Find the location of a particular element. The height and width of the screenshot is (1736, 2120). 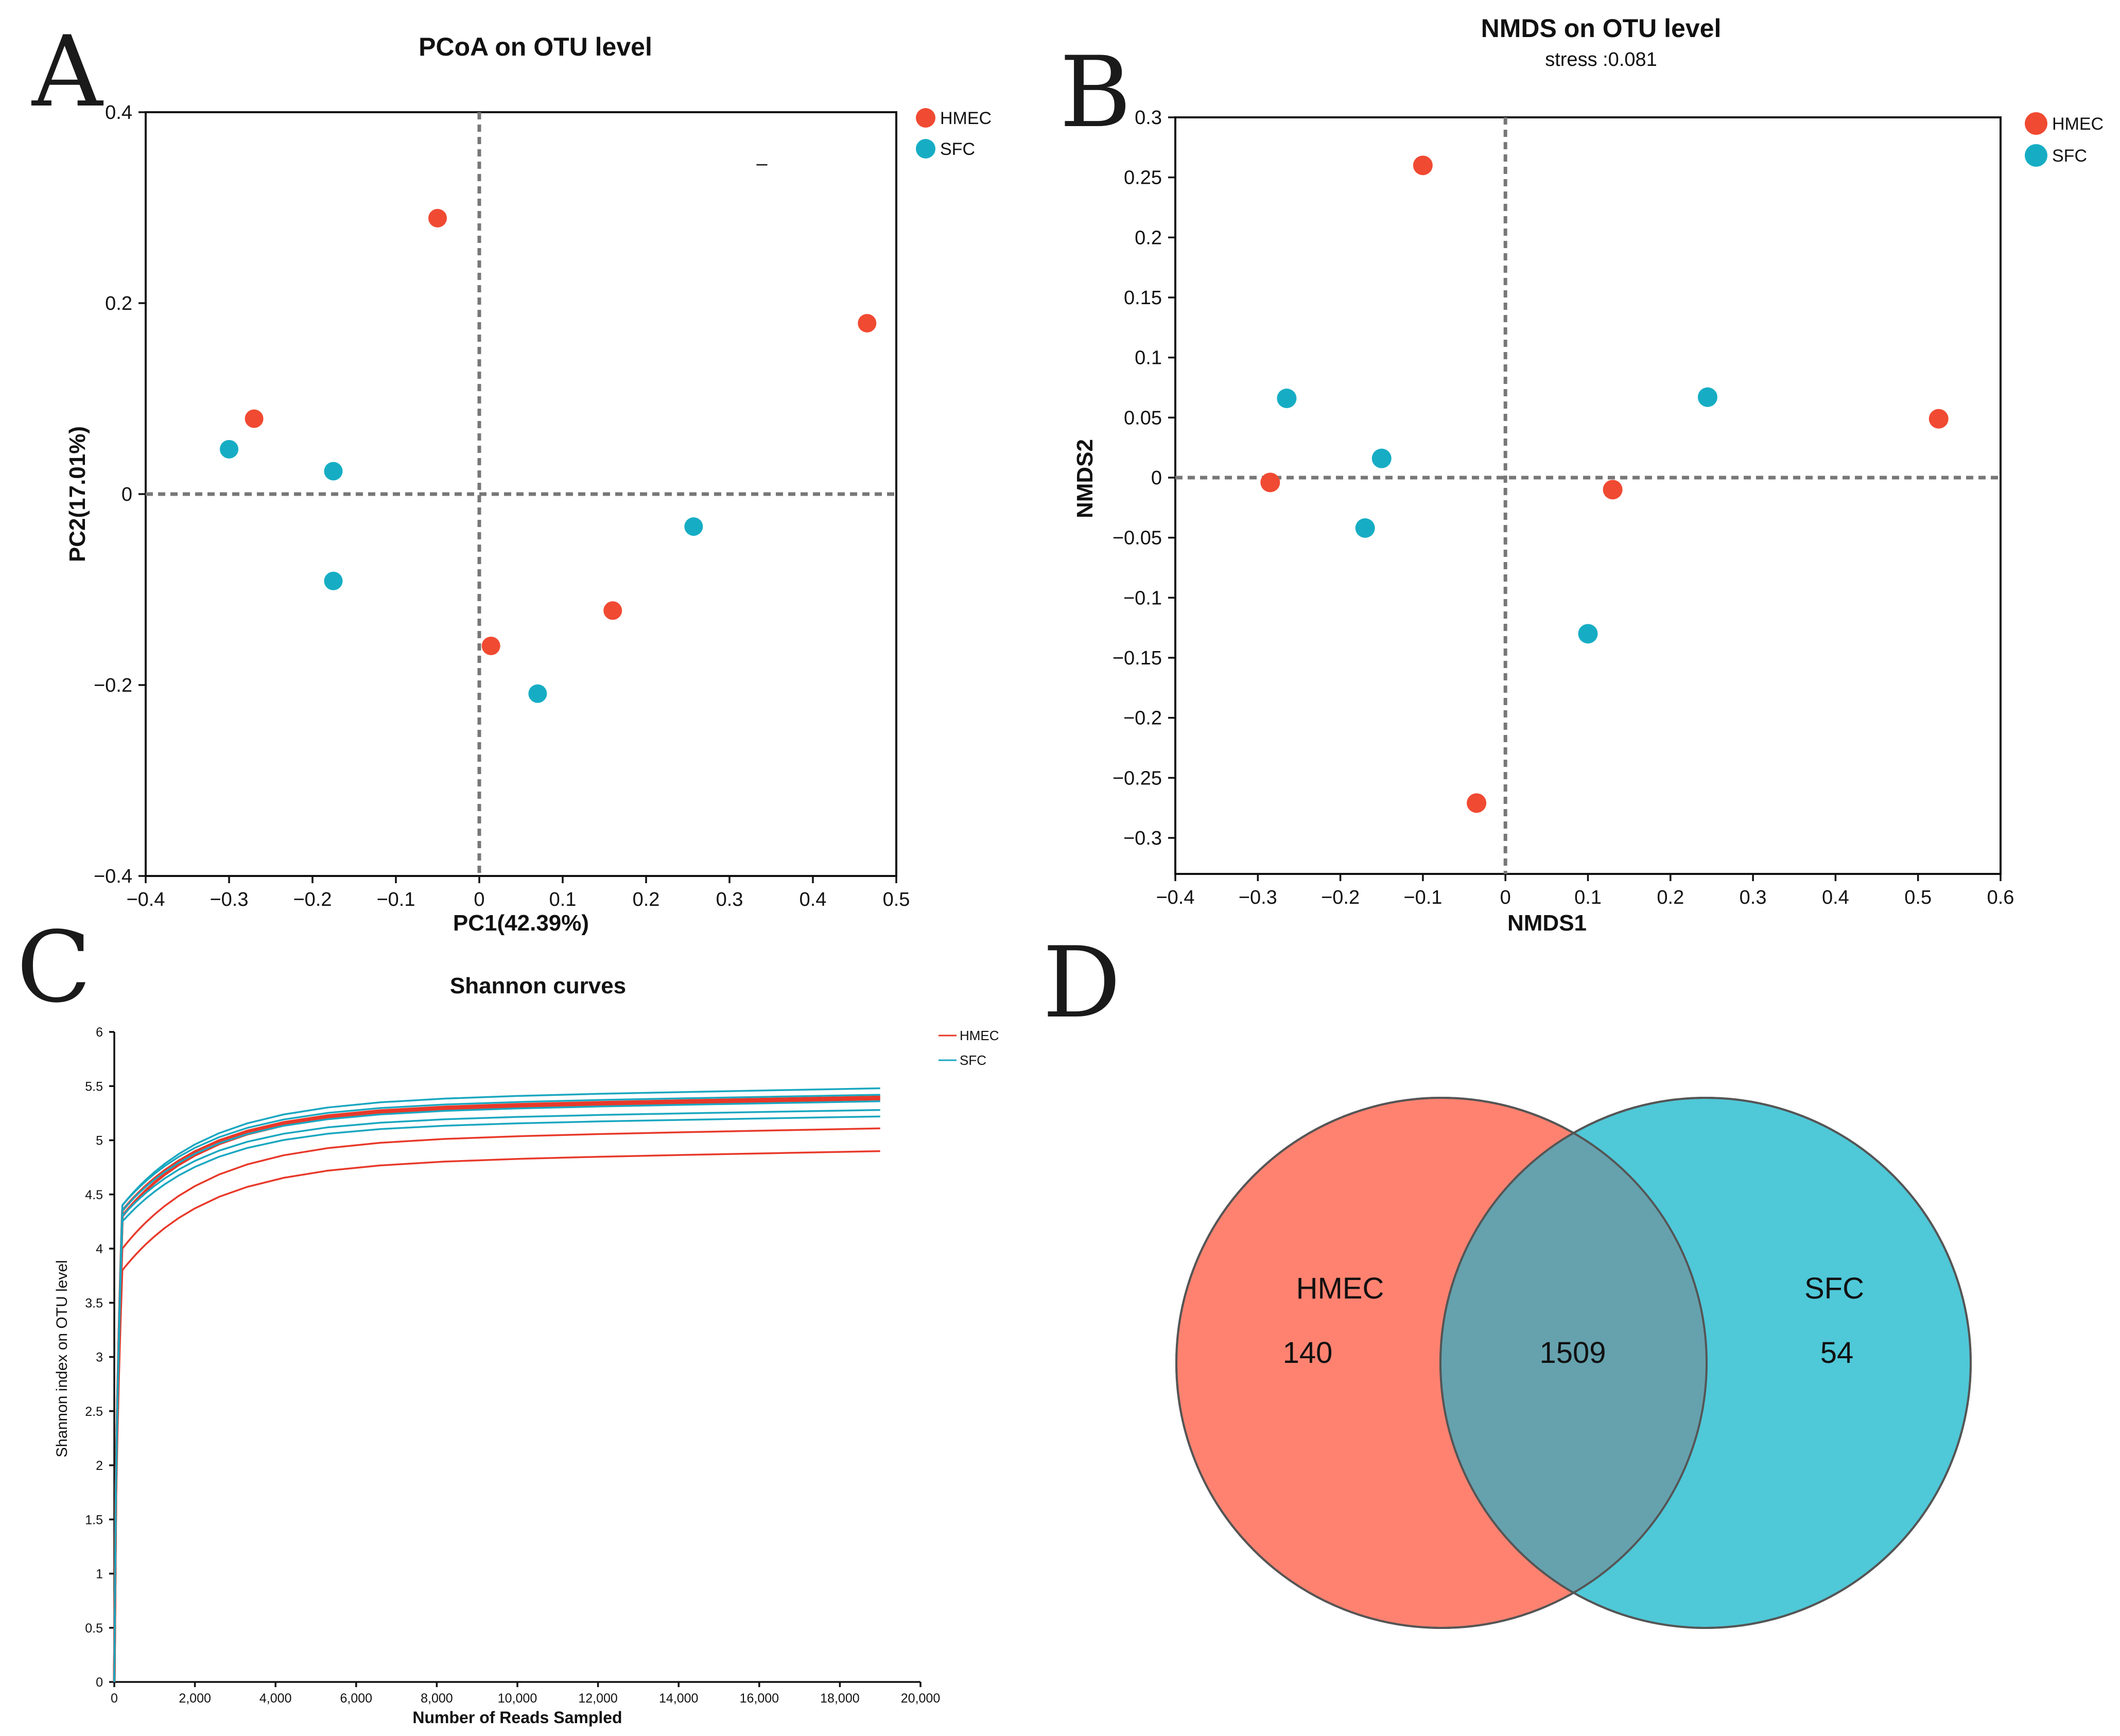

shannon-x-tick-label: 18,000 is located at coordinates (839, 1698).